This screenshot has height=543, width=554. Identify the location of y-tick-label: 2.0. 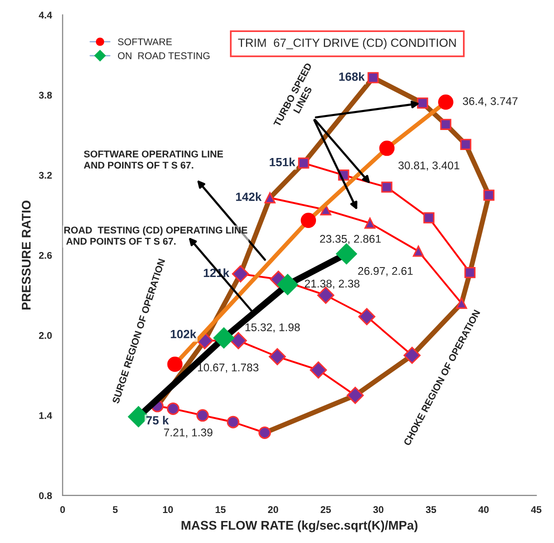
(45, 335).